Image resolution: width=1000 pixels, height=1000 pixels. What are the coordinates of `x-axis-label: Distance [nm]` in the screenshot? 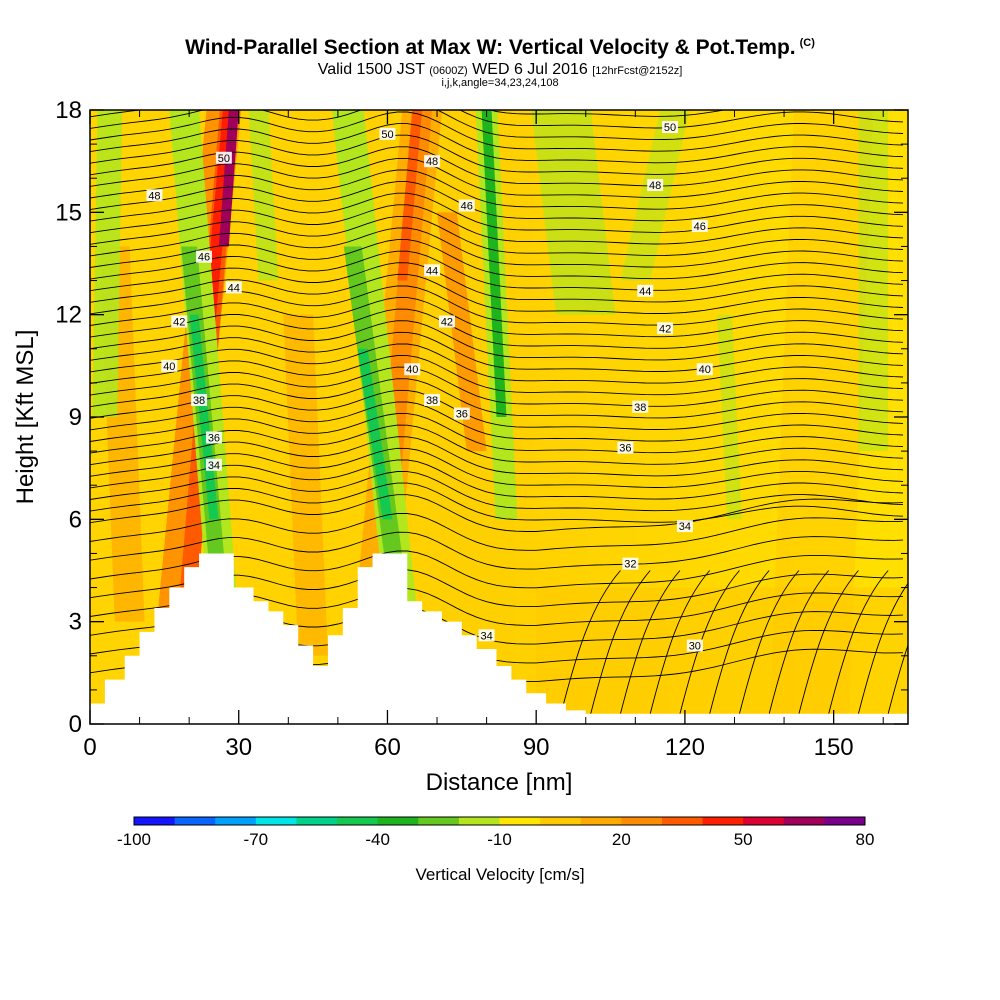 It's located at (499, 782).